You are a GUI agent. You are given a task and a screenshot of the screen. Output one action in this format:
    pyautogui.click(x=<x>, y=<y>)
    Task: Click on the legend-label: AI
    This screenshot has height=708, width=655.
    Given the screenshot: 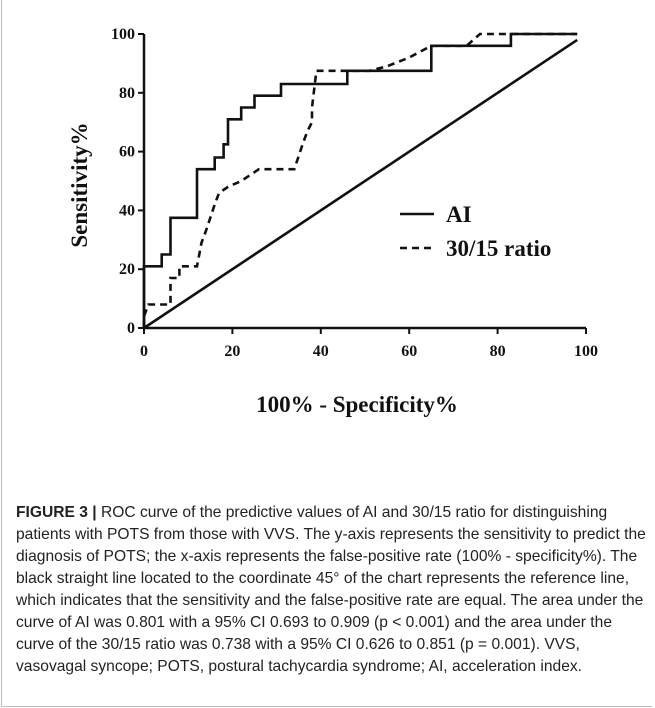 What is the action you would take?
    pyautogui.click(x=459, y=214)
    